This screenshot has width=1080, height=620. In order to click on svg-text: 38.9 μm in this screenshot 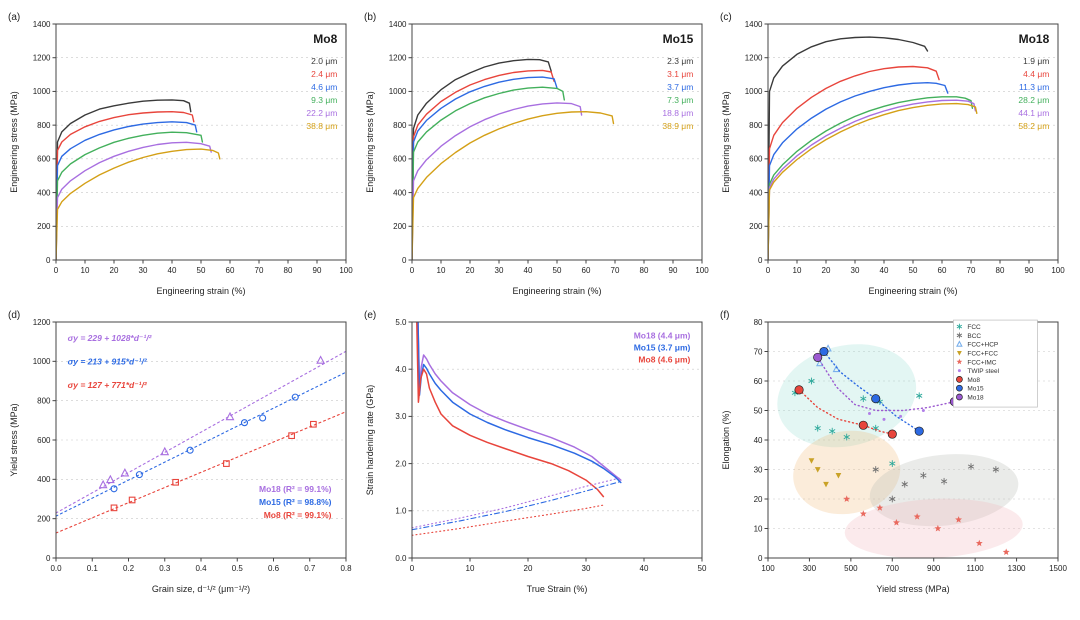, I will do `click(677, 126)`.